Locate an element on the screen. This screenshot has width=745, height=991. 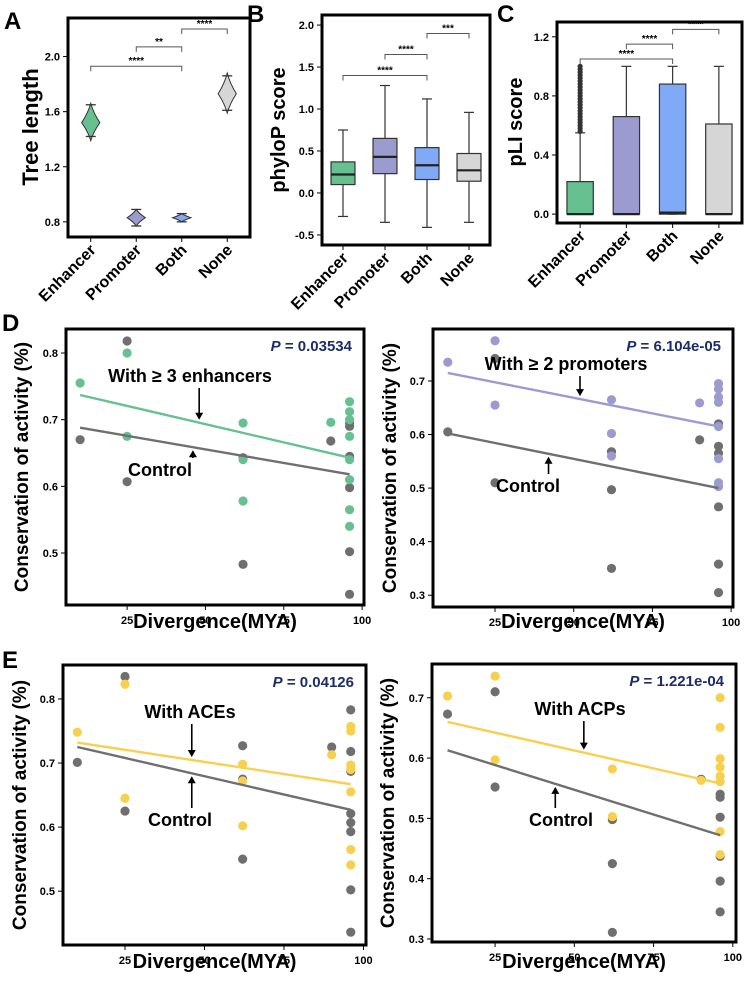
arrow-head-icon is located at coordinates (580, 393).